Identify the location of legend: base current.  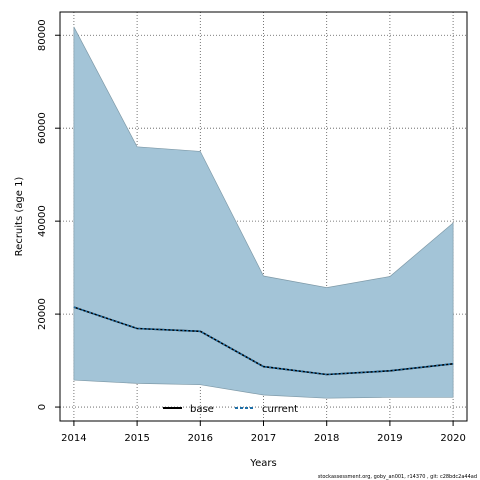
(230, 409).